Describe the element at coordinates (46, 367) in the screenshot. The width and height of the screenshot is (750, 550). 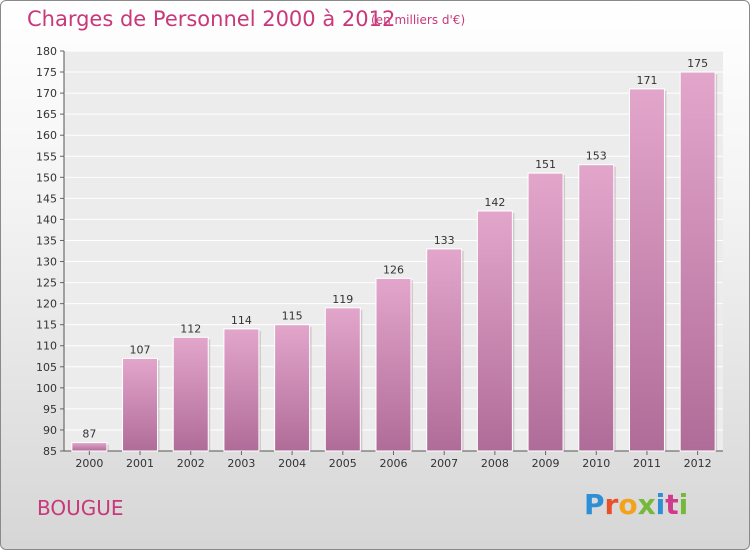
I see `y-tick-label: 105` at that location.